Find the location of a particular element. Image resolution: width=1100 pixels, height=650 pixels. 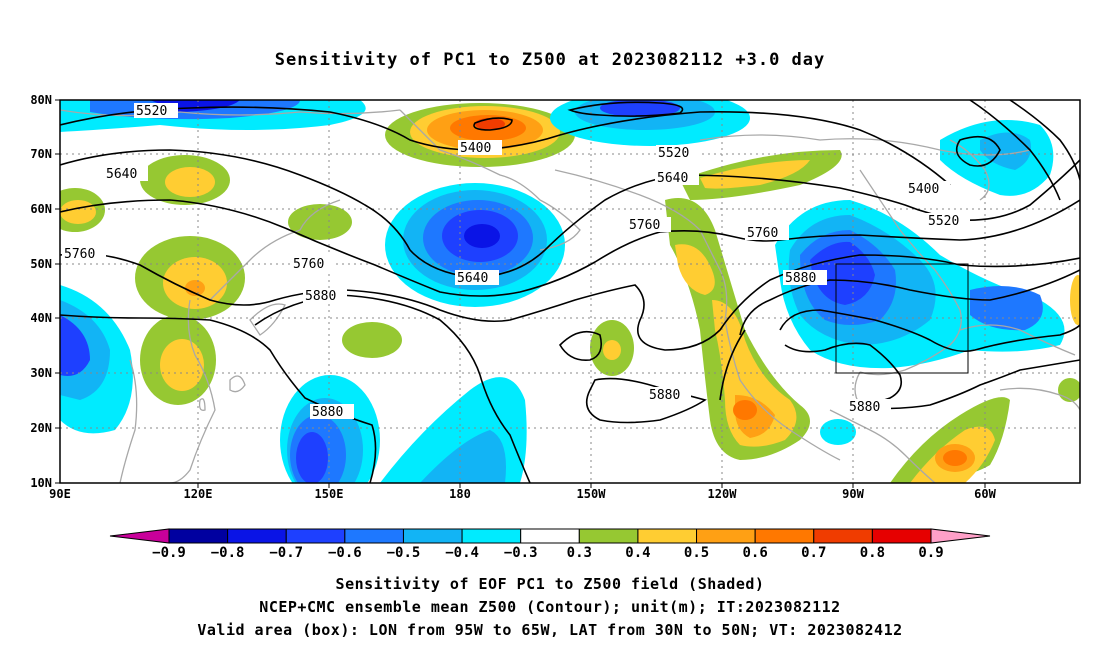

lon-label: 60W is located at coordinates (985, 494).